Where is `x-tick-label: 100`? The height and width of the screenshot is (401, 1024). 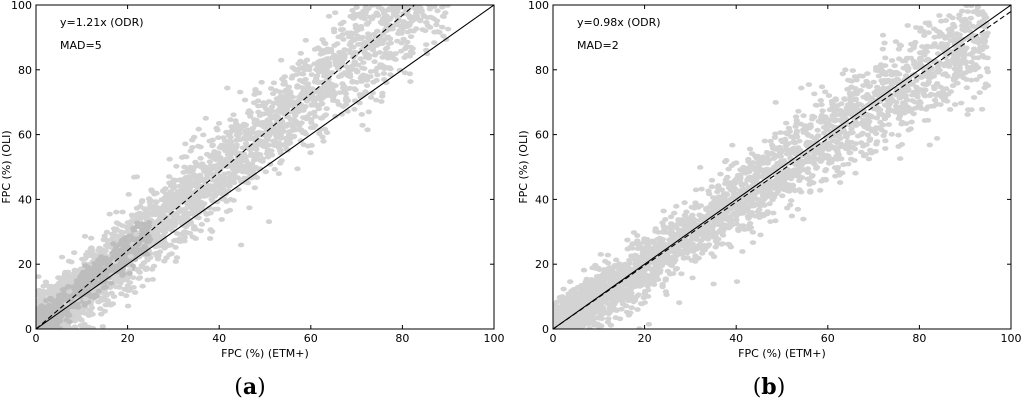
x-tick-label: 100 is located at coordinates (494, 338).